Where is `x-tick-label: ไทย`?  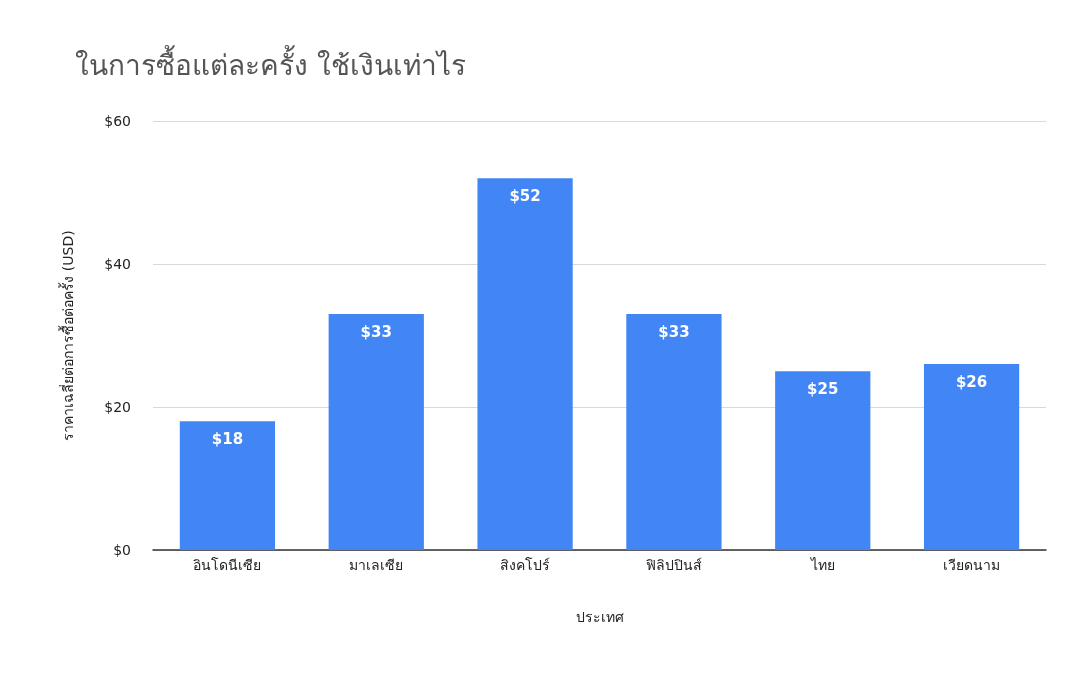
x-tick-label: ไทย is located at coordinates (822, 565).